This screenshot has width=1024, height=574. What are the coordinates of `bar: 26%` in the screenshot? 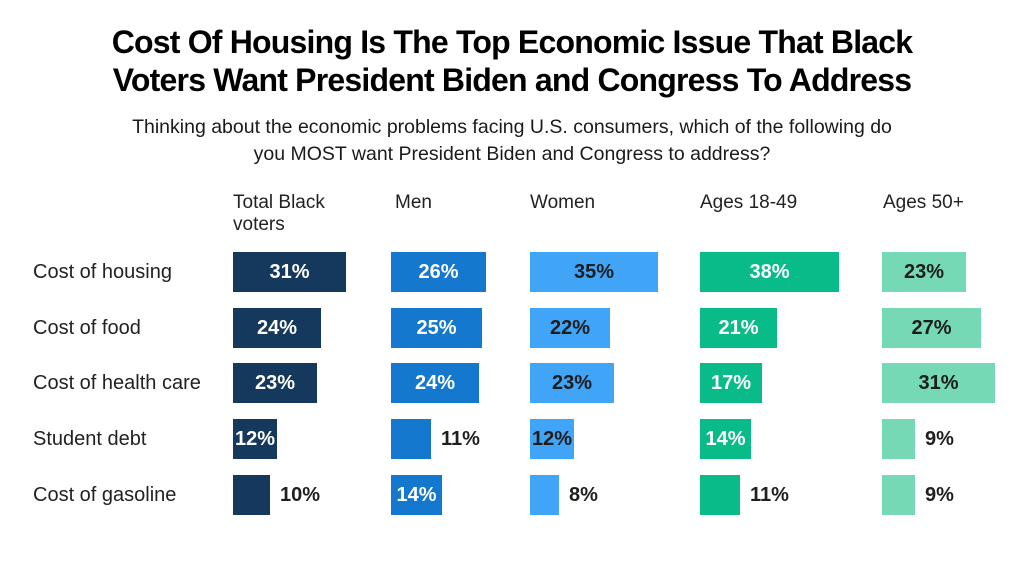 It's located at (438, 272).